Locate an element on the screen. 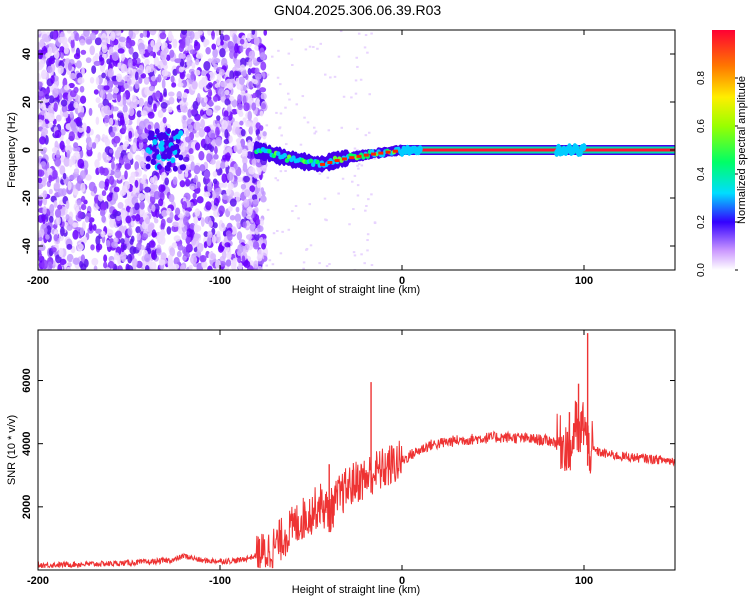 The image size is (750, 600). y-tick-label: 20 is located at coordinates (27, 102).